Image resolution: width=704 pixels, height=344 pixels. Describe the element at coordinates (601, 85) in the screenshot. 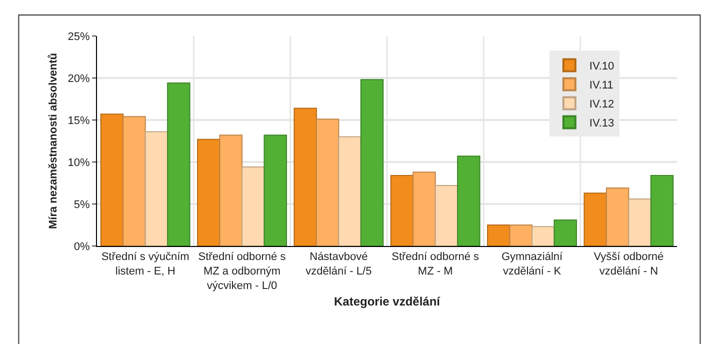

I see `legend-label: IV.11` at that location.